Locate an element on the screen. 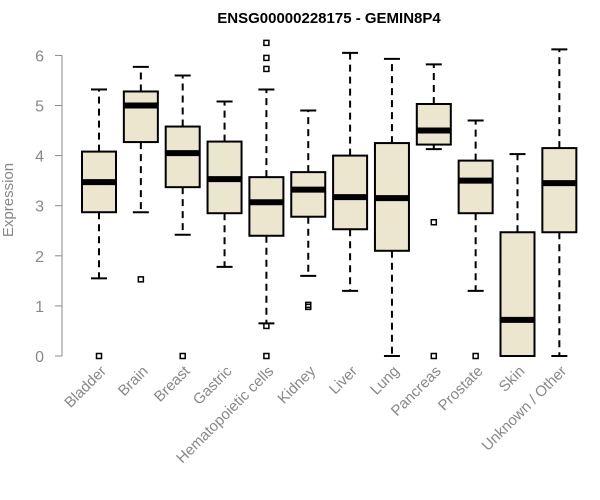  x-category-label: Bladder is located at coordinates (85, 387).